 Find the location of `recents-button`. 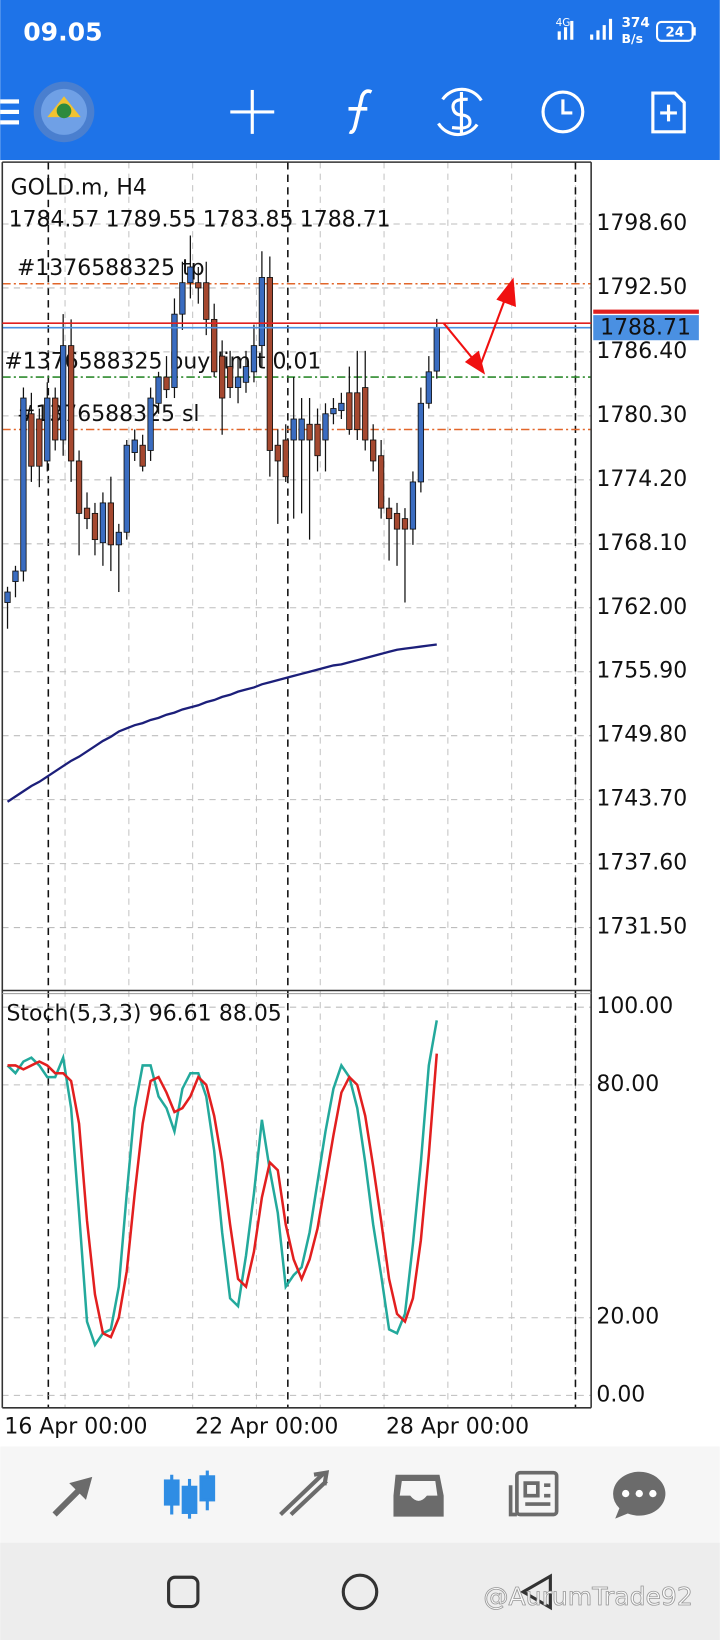

recents-button is located at coordinates (183, 1592).